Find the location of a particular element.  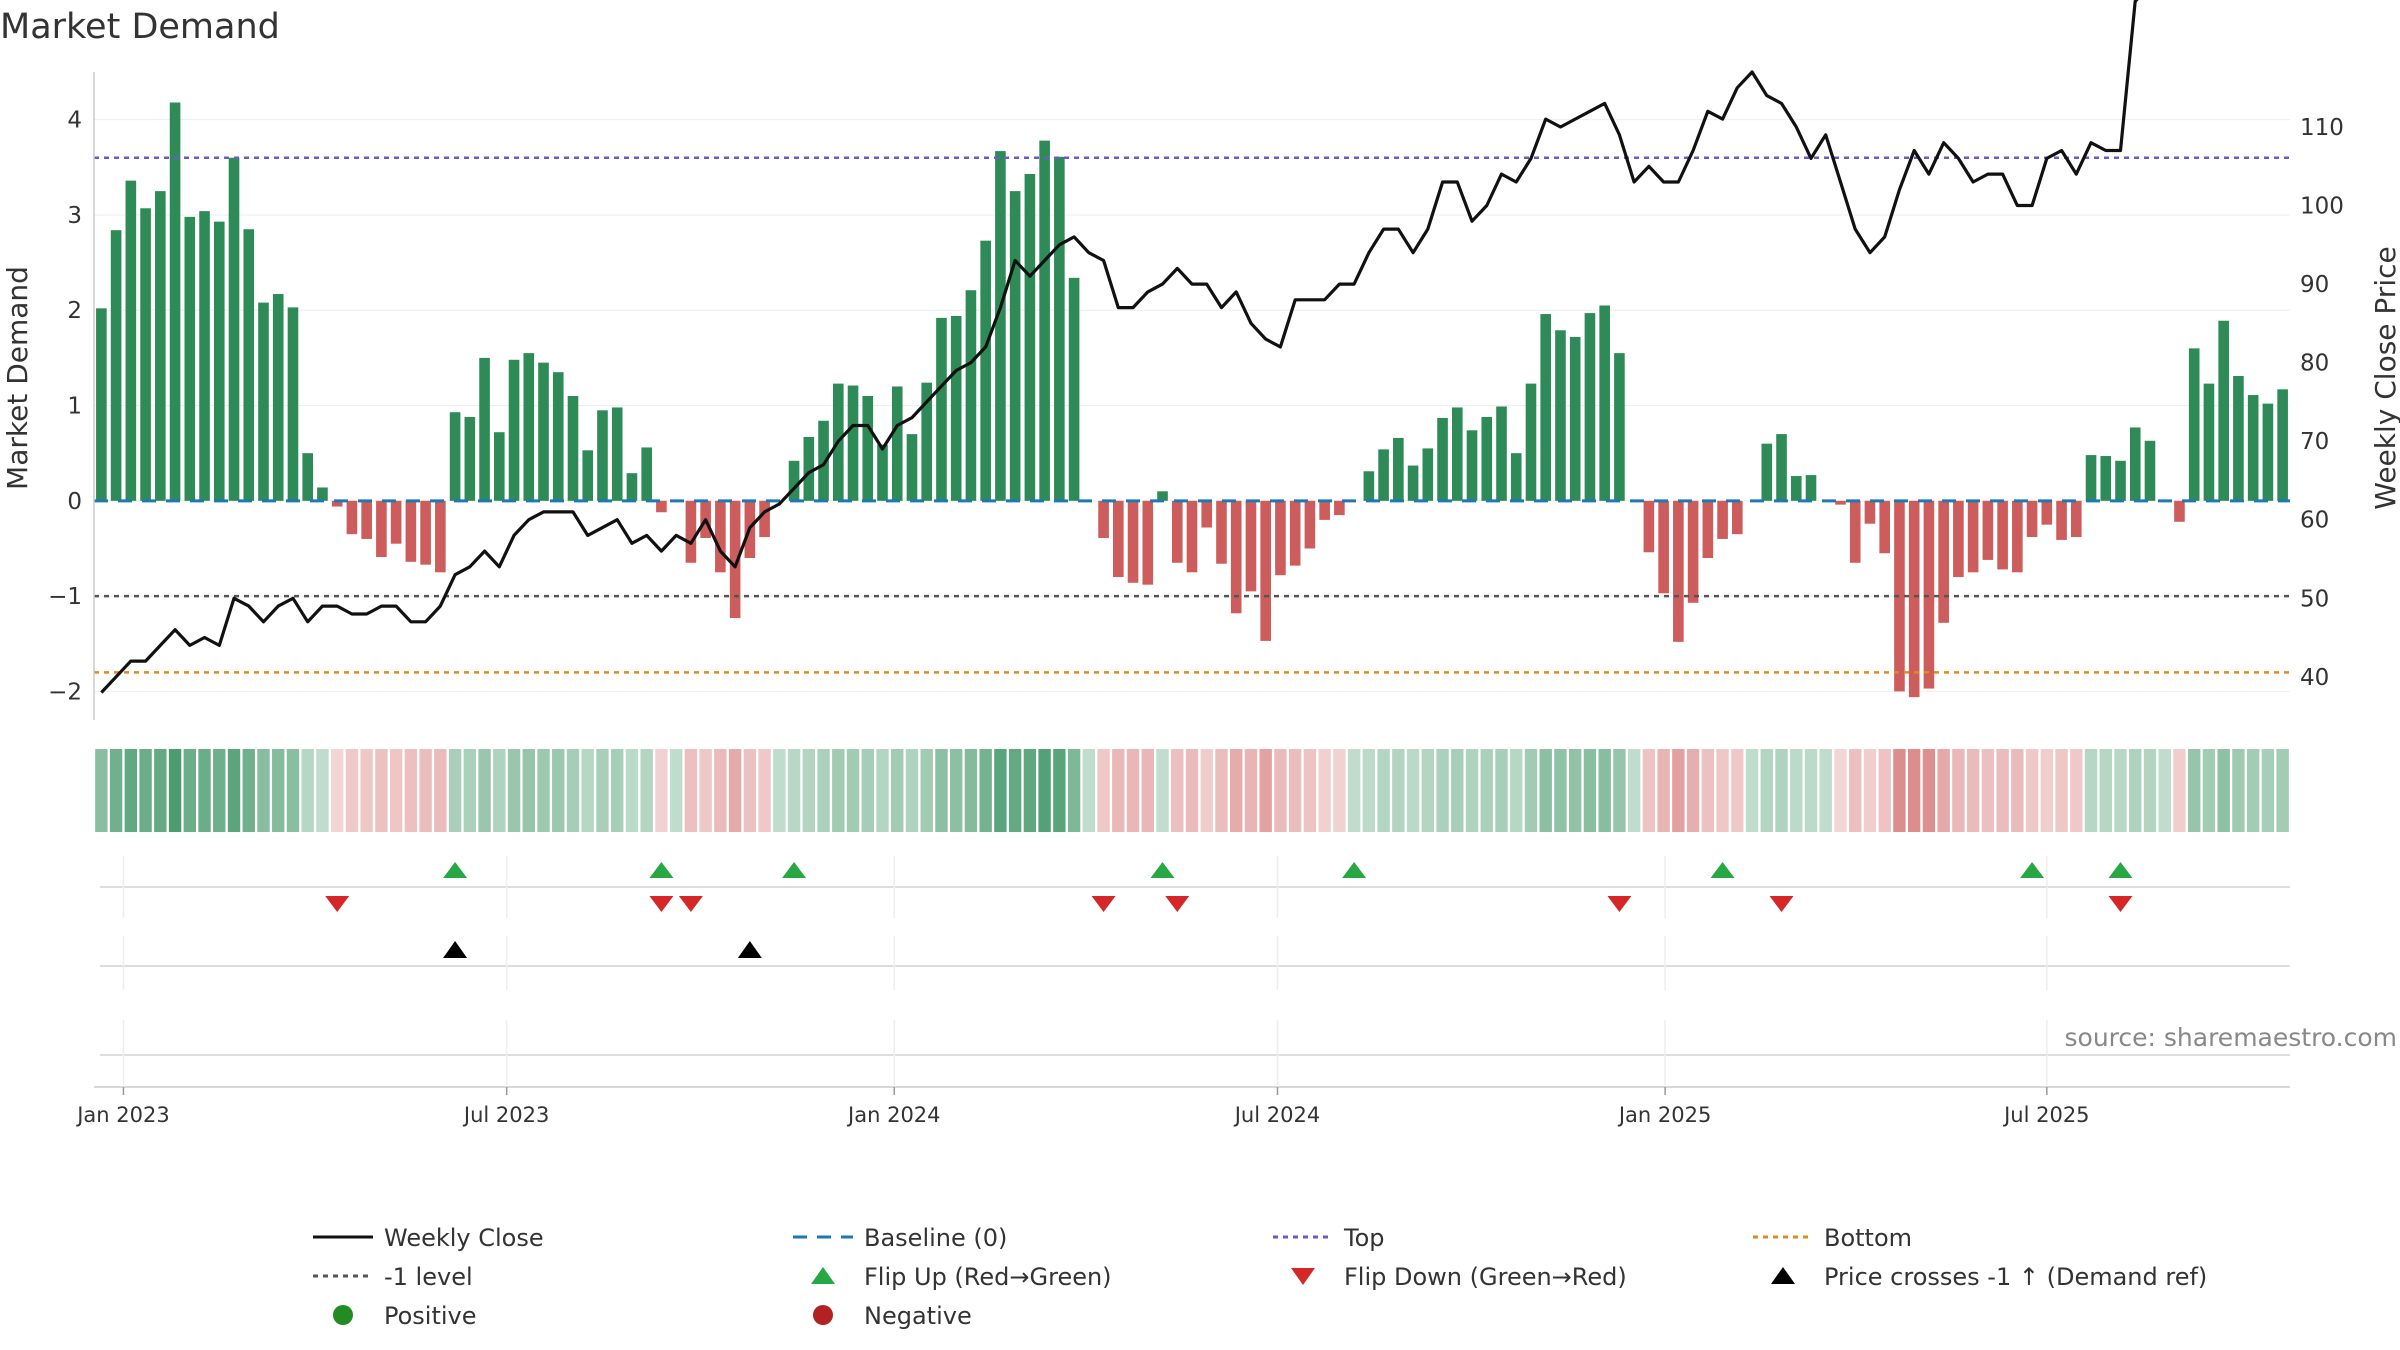

y2-tick-label: 60 is located at coordinates (2314, 521).